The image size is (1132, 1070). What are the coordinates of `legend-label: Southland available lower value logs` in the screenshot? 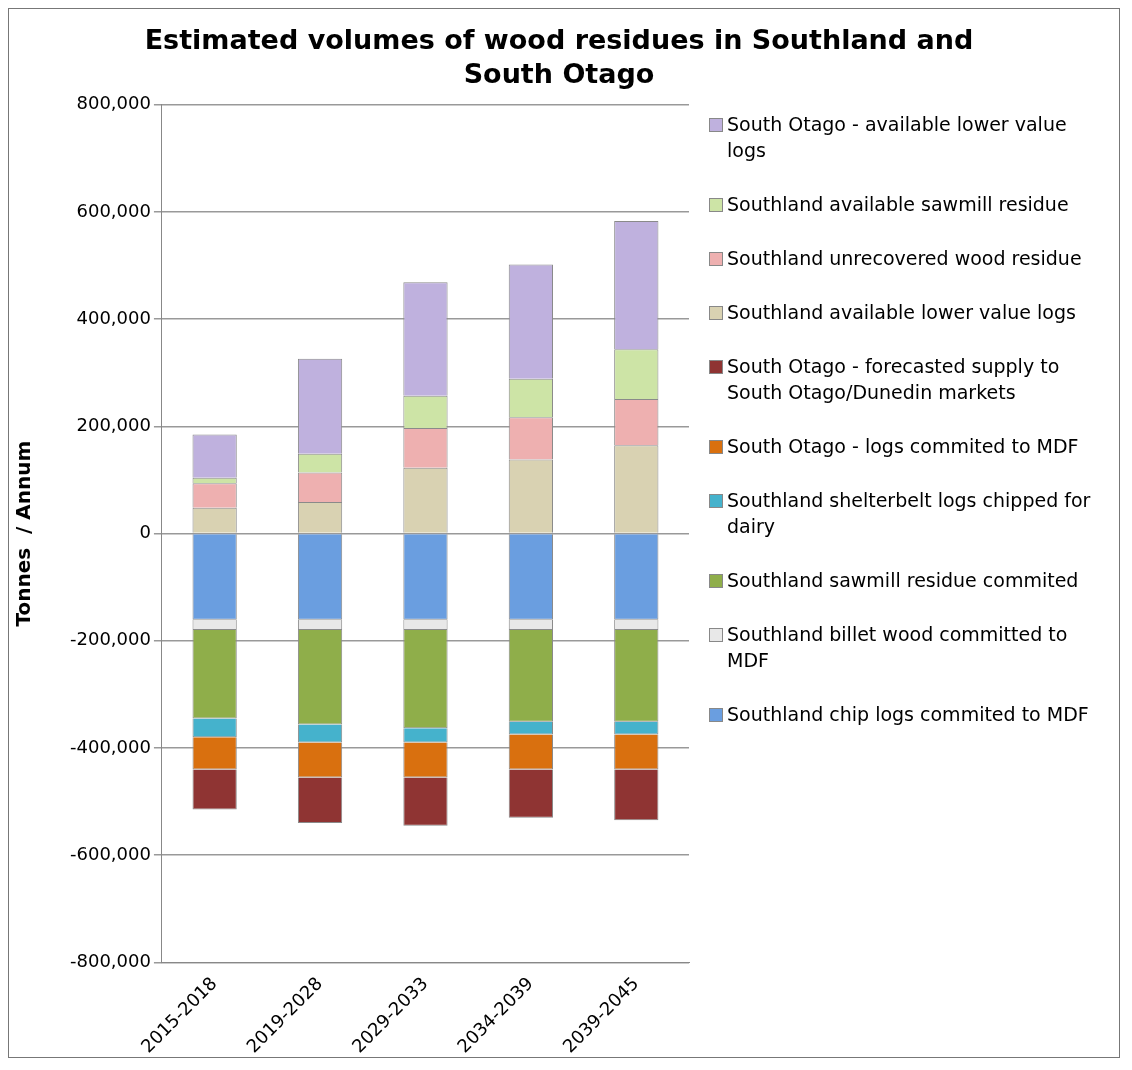 It's located at (901, 312).